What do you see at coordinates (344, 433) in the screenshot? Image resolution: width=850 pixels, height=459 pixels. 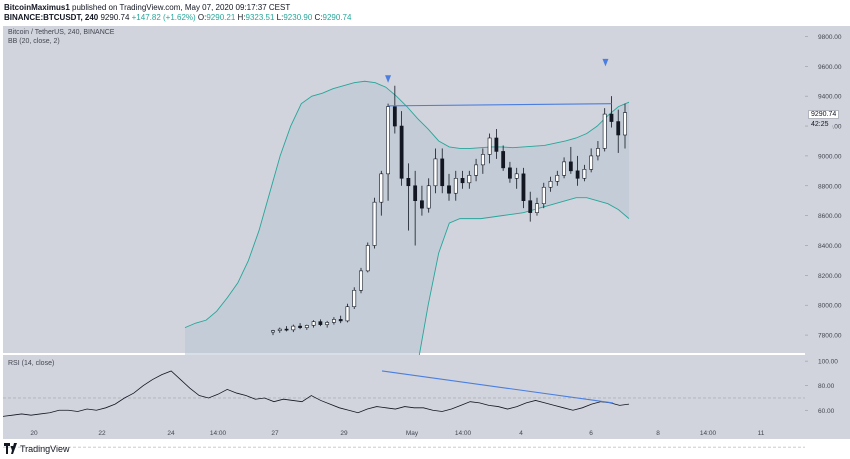 I see `time-tick-label: 29` at bounding box center [344, 433].